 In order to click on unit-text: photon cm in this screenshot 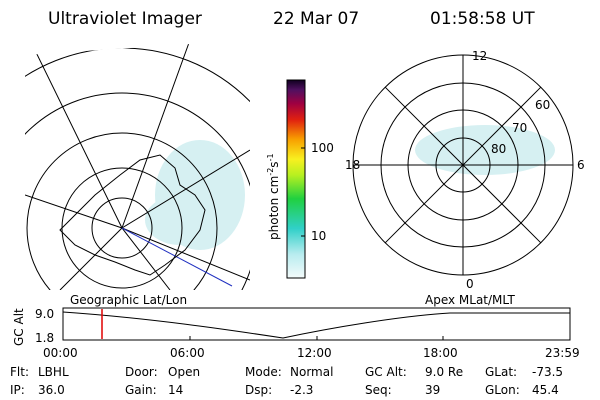, I will do `click(274, 208)`.